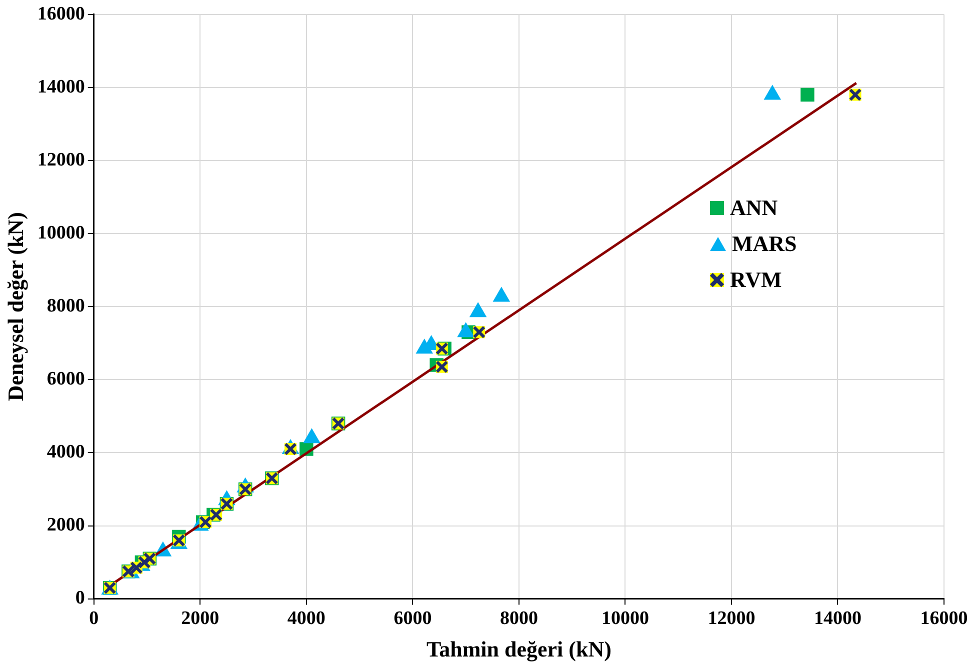 Image resolution: width=974 pixels, height=668 pixels. I want to click on x-tick-label: 2000, so click(200, 619).